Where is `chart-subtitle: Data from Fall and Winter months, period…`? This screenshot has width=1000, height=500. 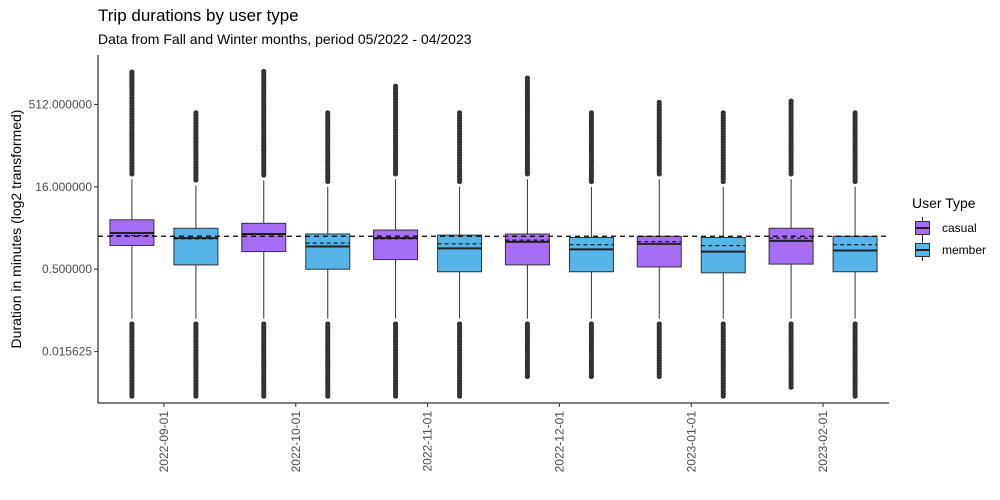 chart-subtitle: Data from Fall and Winter months, period… is located at coordinates (285, 39).